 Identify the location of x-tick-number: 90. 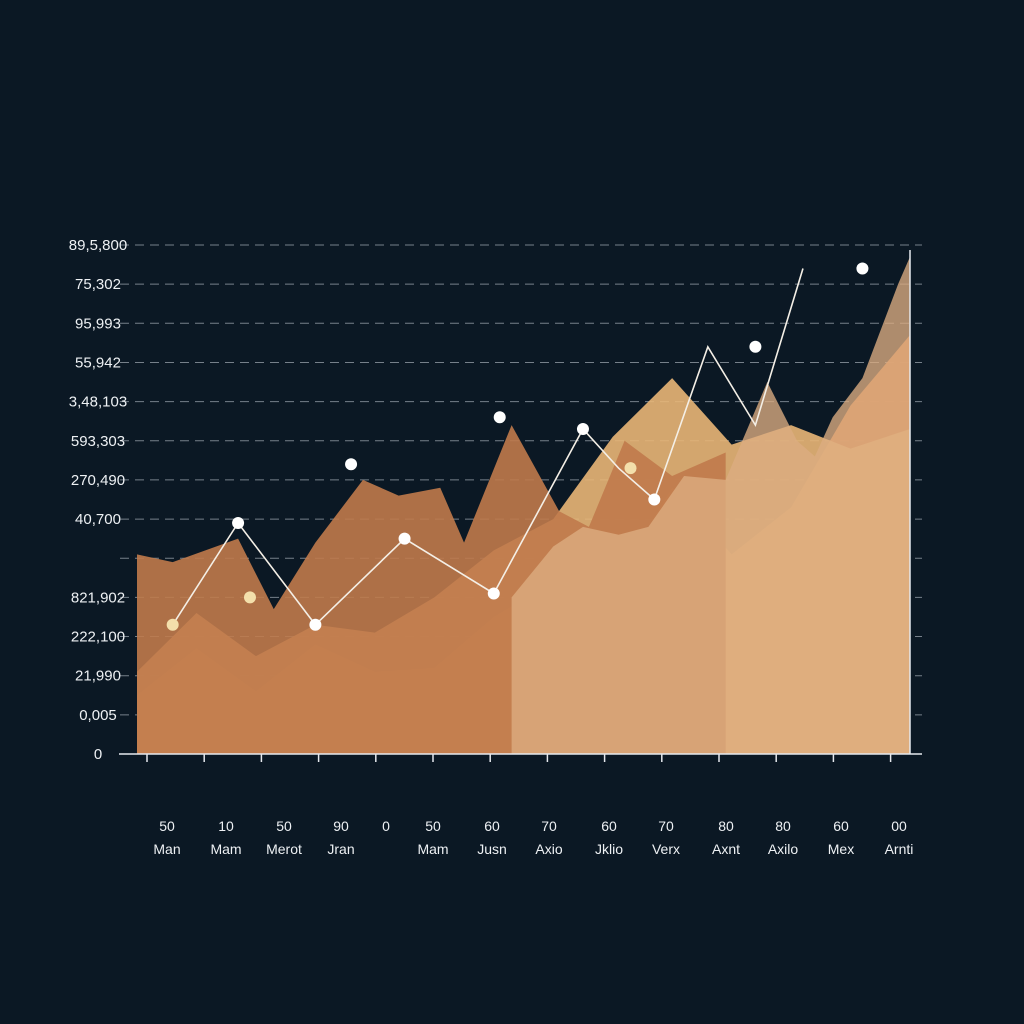
(341, 826).